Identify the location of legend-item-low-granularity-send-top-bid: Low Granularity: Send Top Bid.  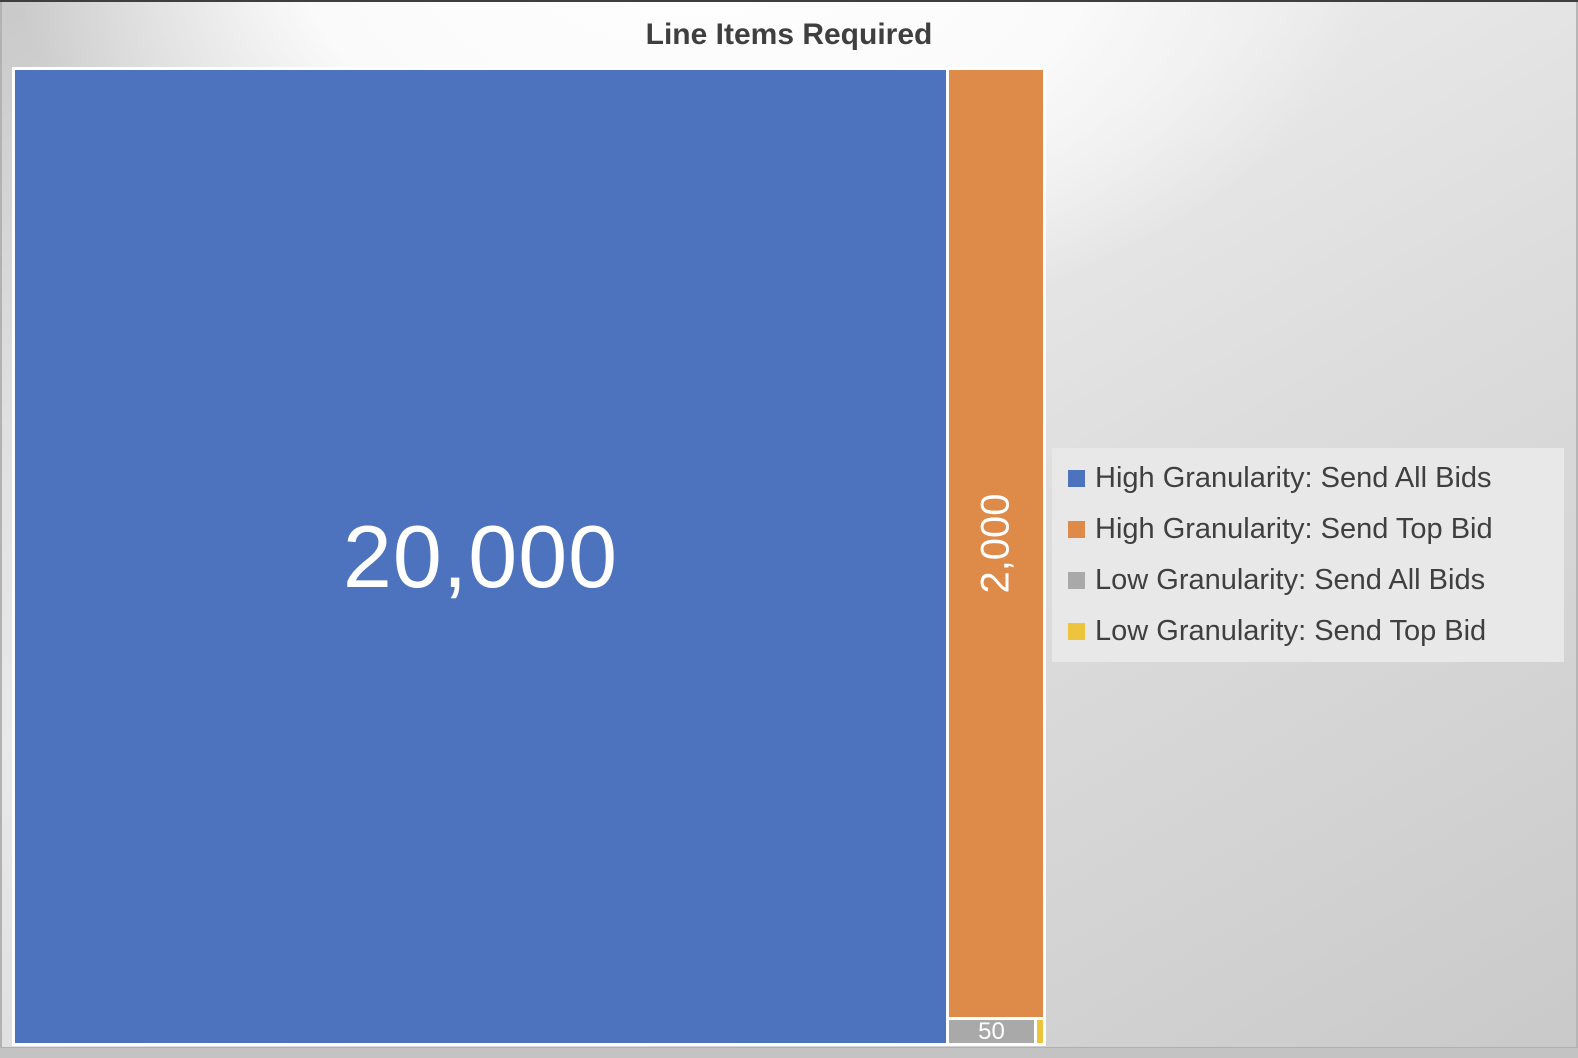
(1308, 631).